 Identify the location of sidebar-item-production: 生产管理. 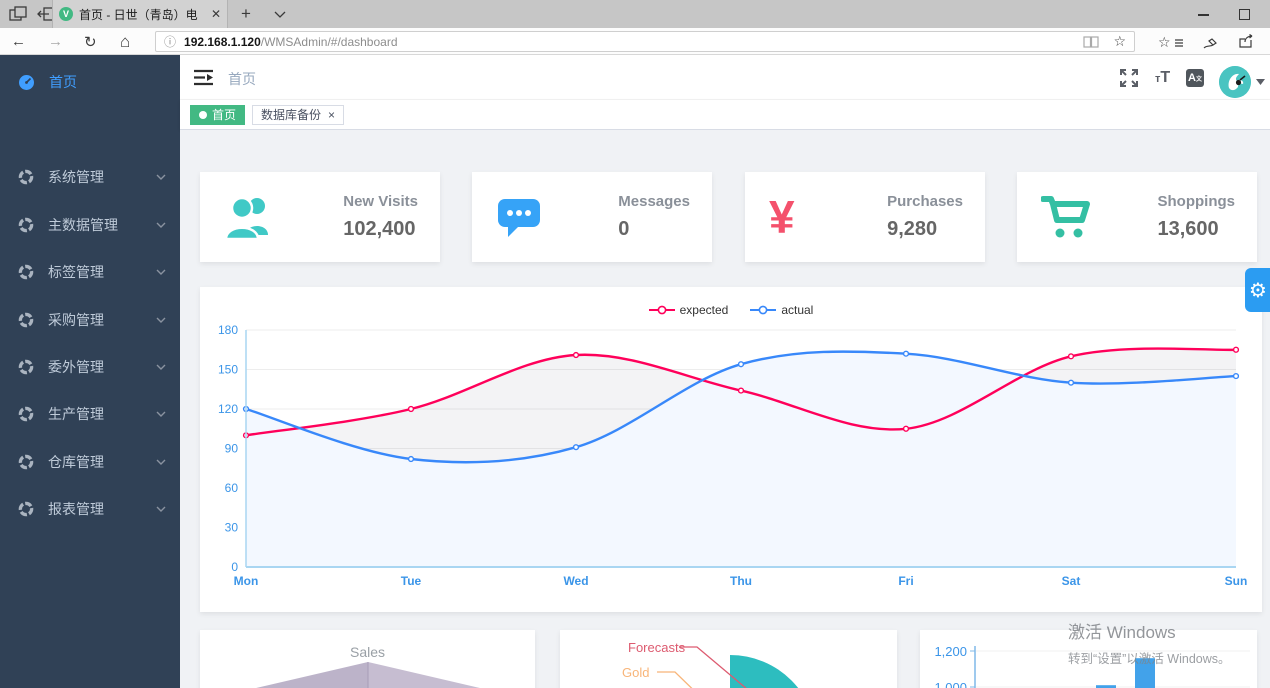
(90, 414).